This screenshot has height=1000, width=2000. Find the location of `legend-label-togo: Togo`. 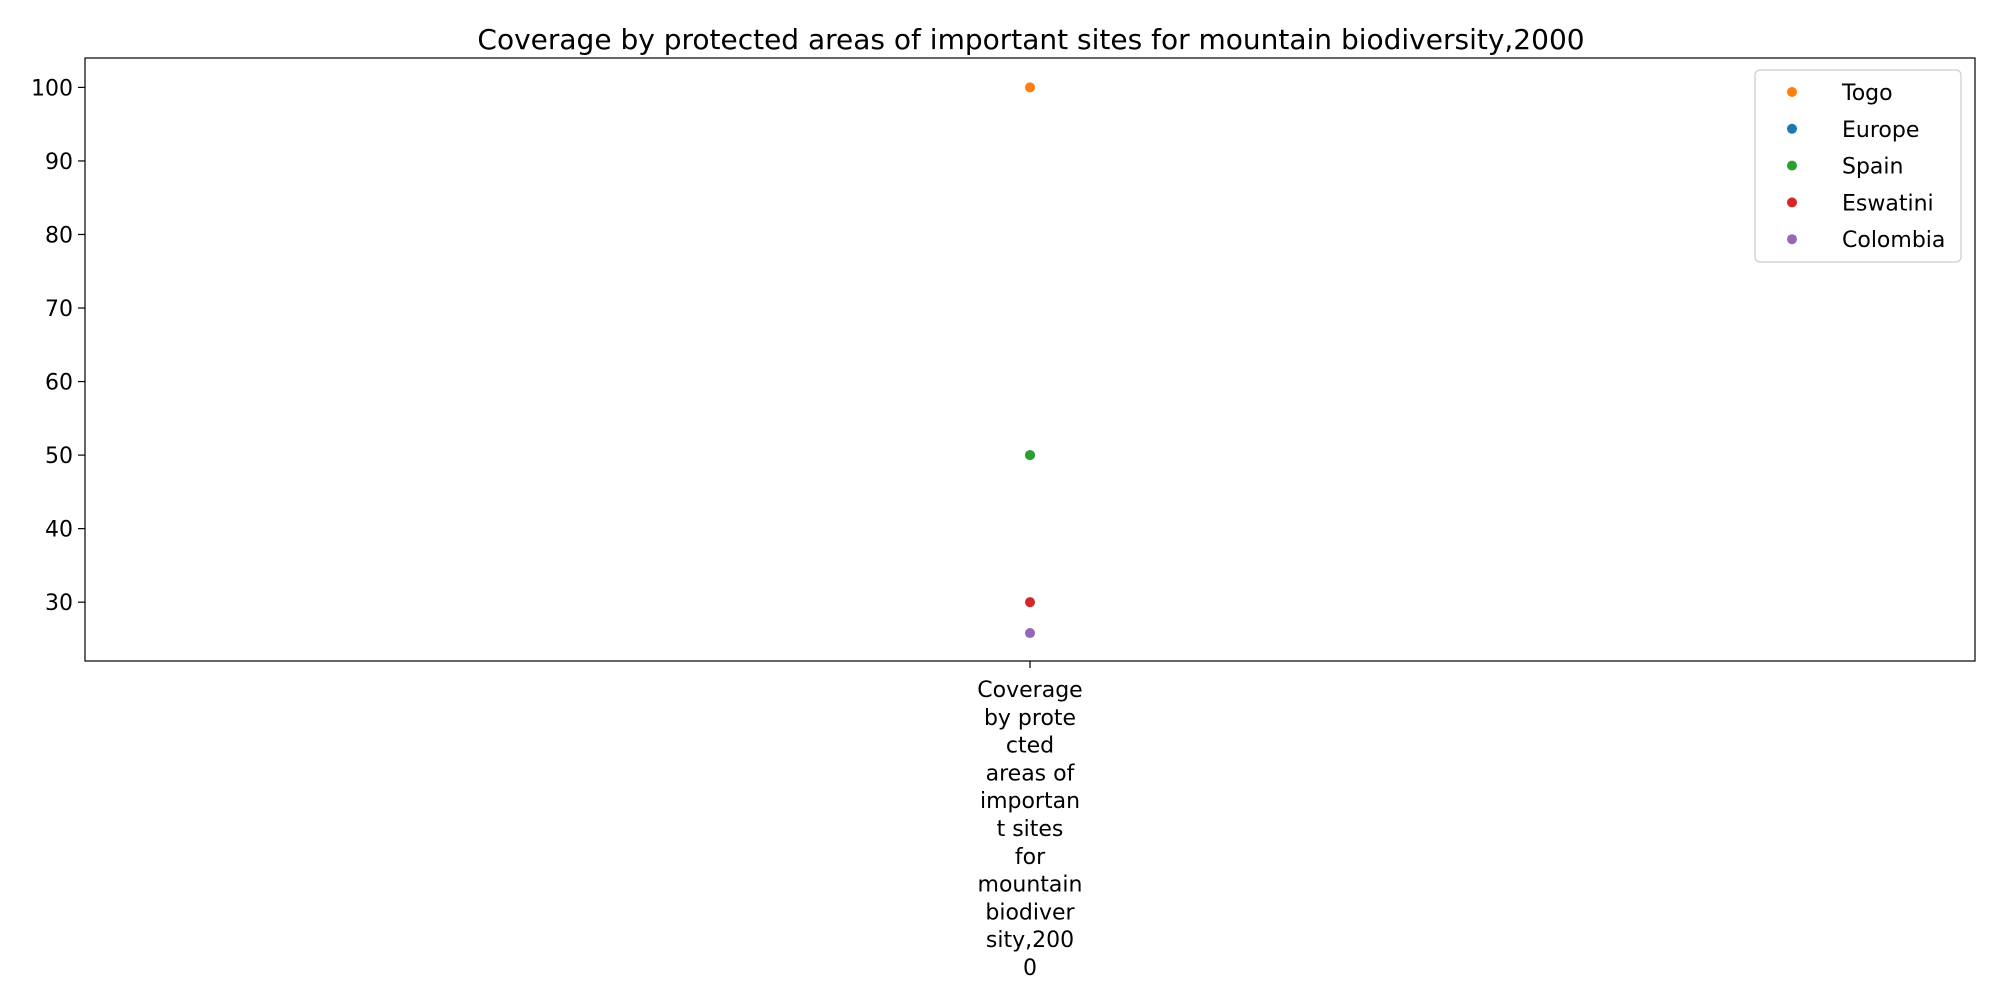

legend-label-togo: Togo is located at coordinates (1867, 93).